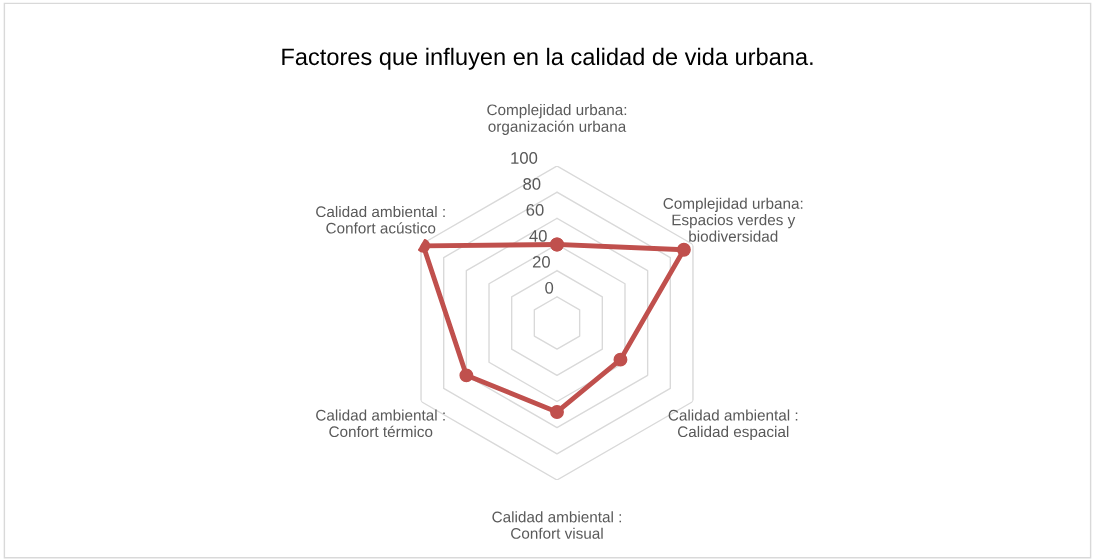 Image resolution: width=1095 pixels, height=560 pixels. What do you see at coordinates (538, 235) in the screenshot?
I see `y-tick-label: 40` at bounding box center [538, 235].